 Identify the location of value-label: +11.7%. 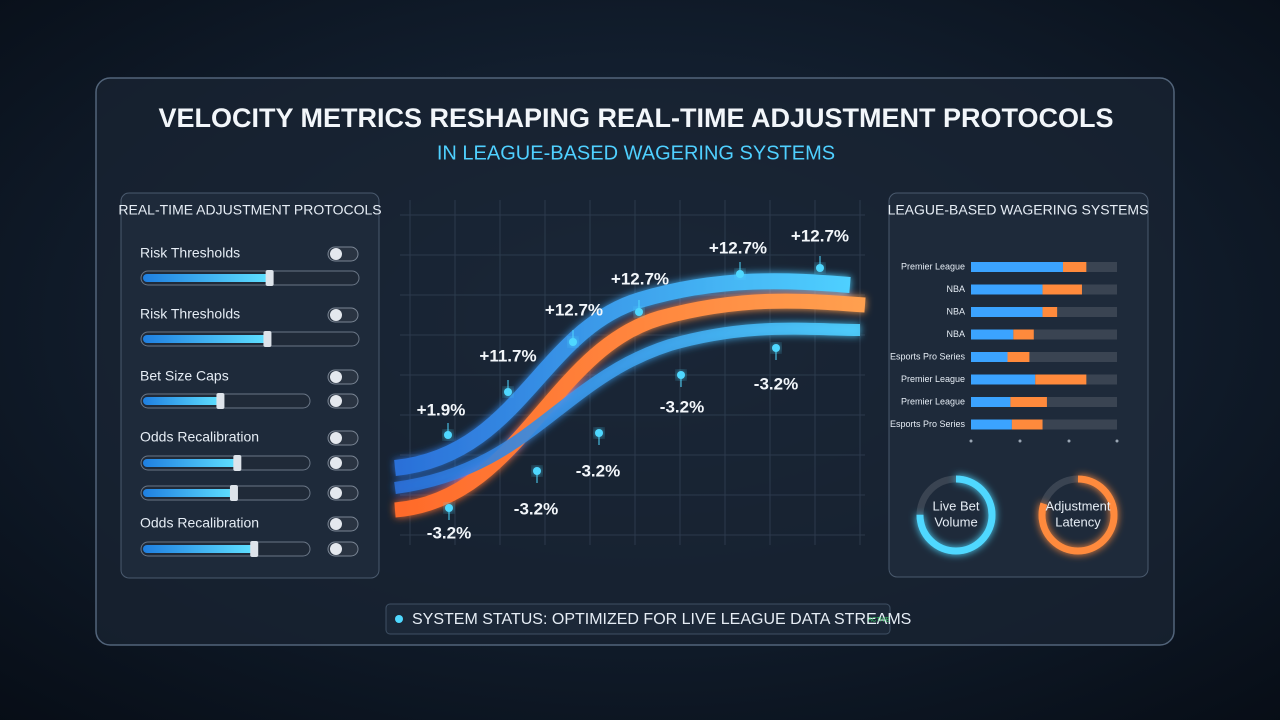
(507, 355).